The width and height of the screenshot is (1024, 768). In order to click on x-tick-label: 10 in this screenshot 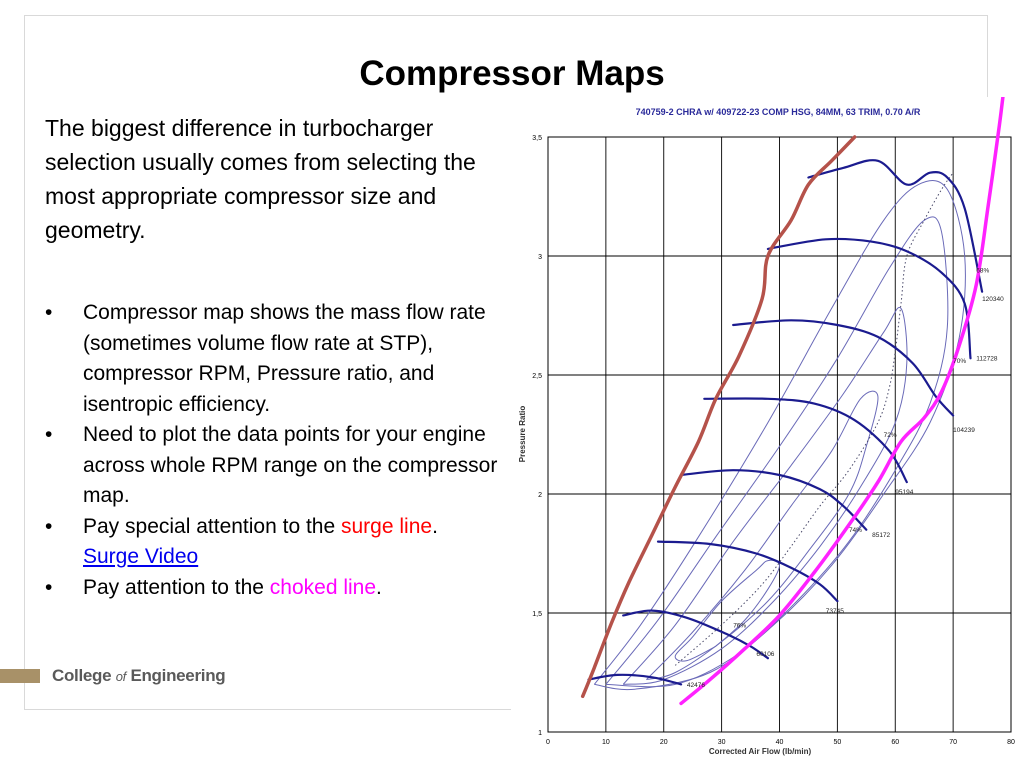, I will do `click(606, 742)`.